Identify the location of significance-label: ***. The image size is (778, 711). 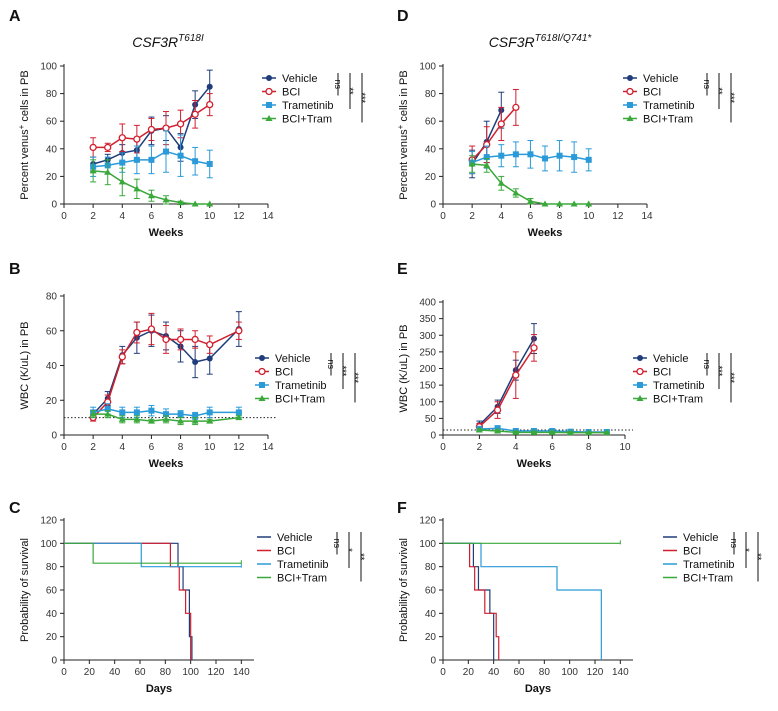
(355, 377).